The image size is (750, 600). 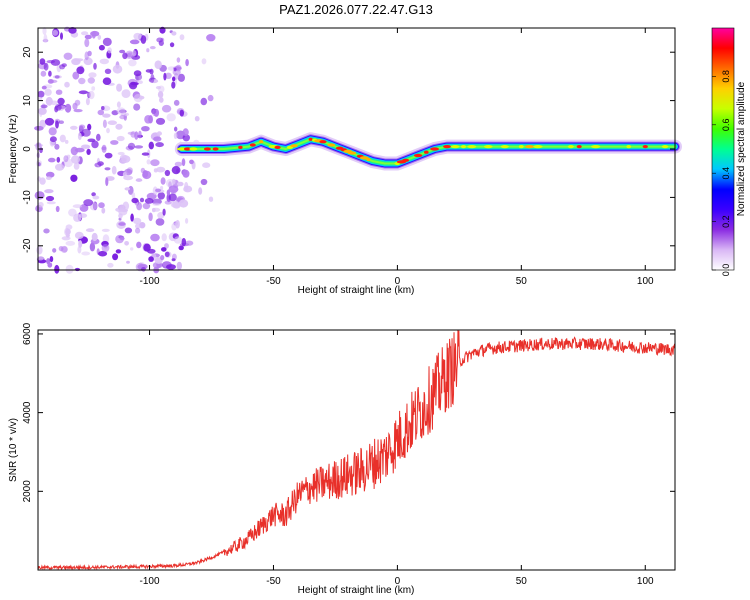 What do you see at coordinates (27, 197) in the screenshot?
I see `spectrogram-ytick-label: -10` at bounding box center [27, 197].